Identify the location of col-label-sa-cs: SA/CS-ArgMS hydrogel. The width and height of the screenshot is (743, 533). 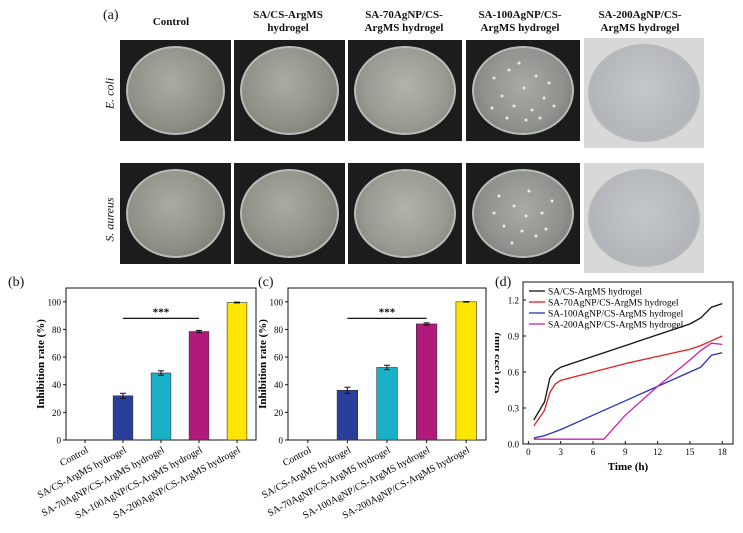
(288, 22).